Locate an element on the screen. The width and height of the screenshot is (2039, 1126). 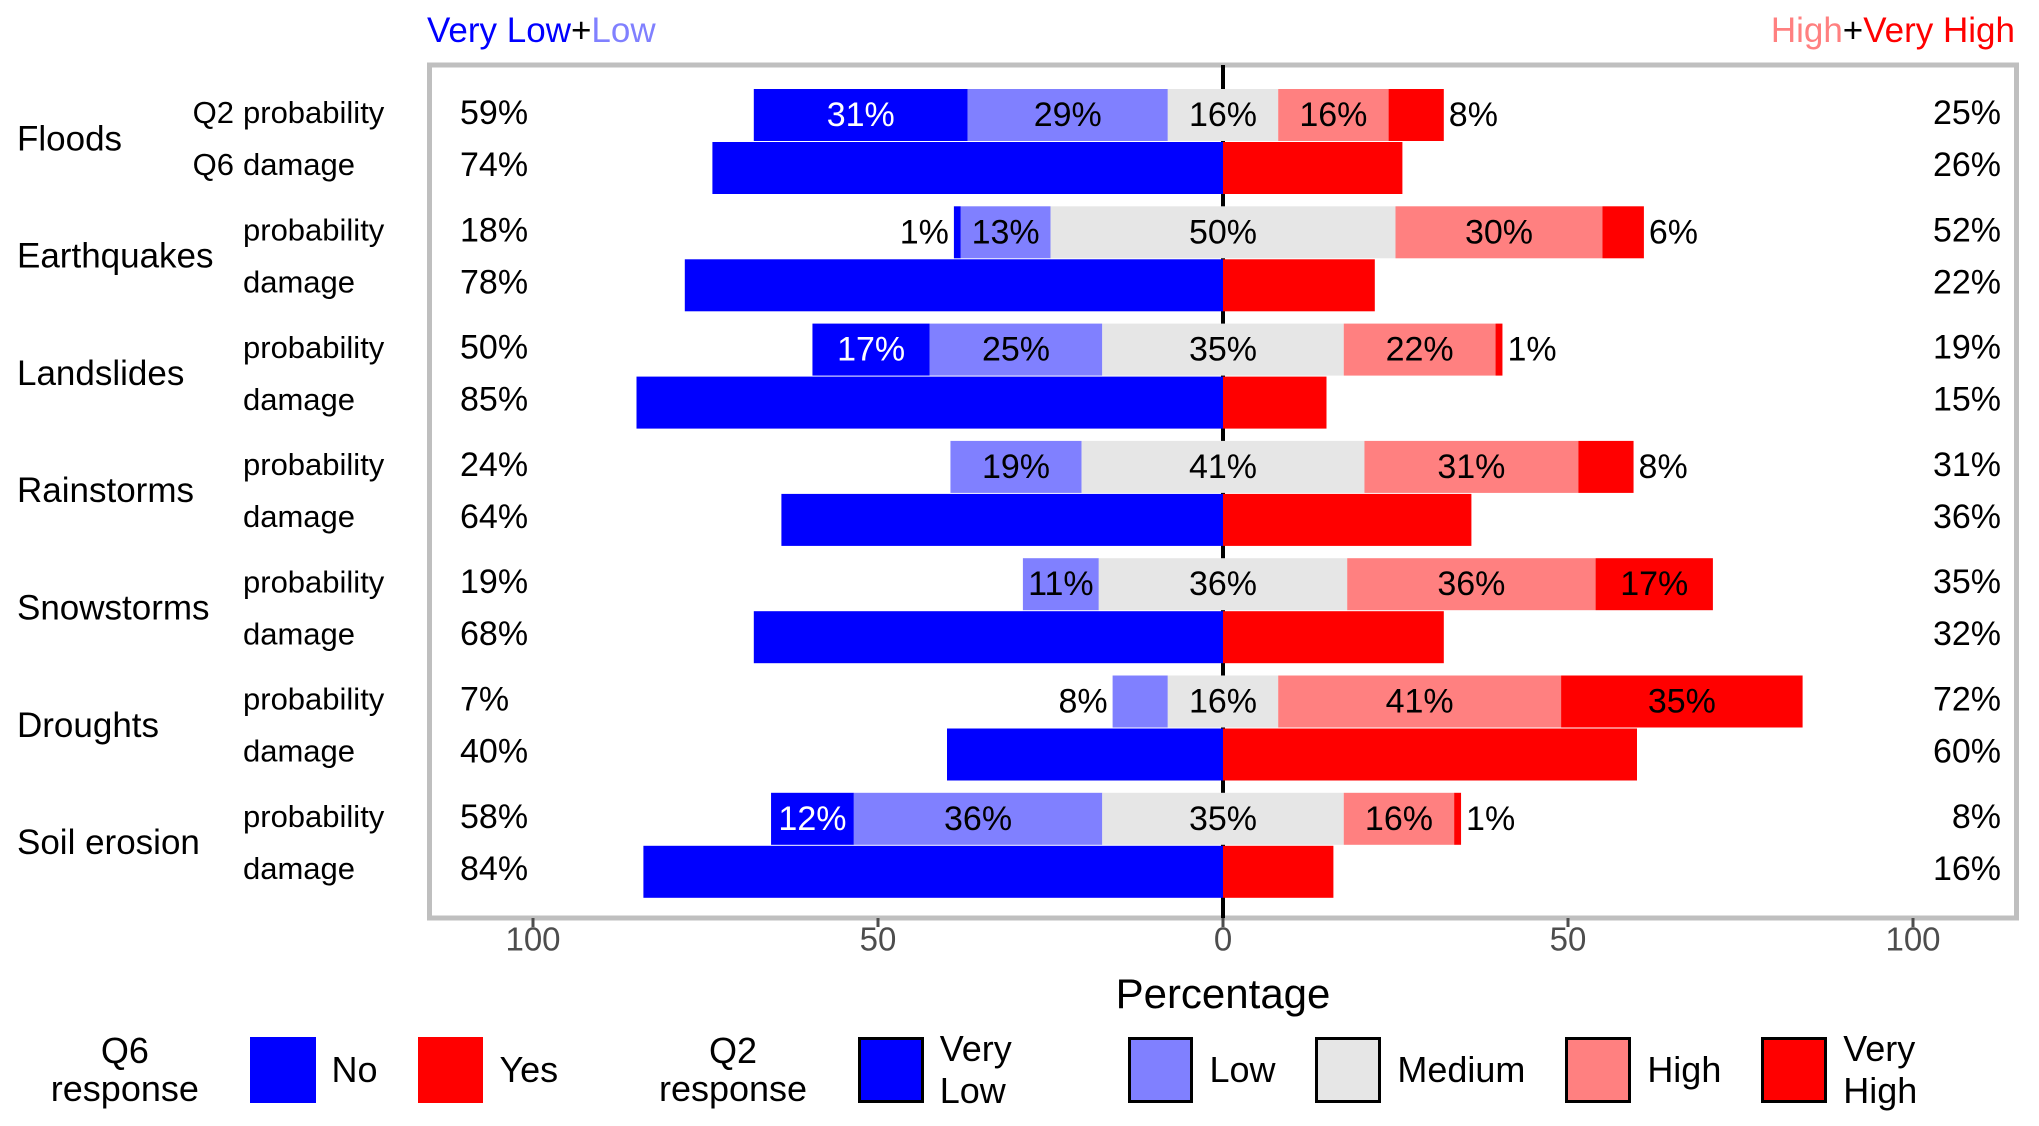
total-left: 68% is located at coordinates (494, 634).